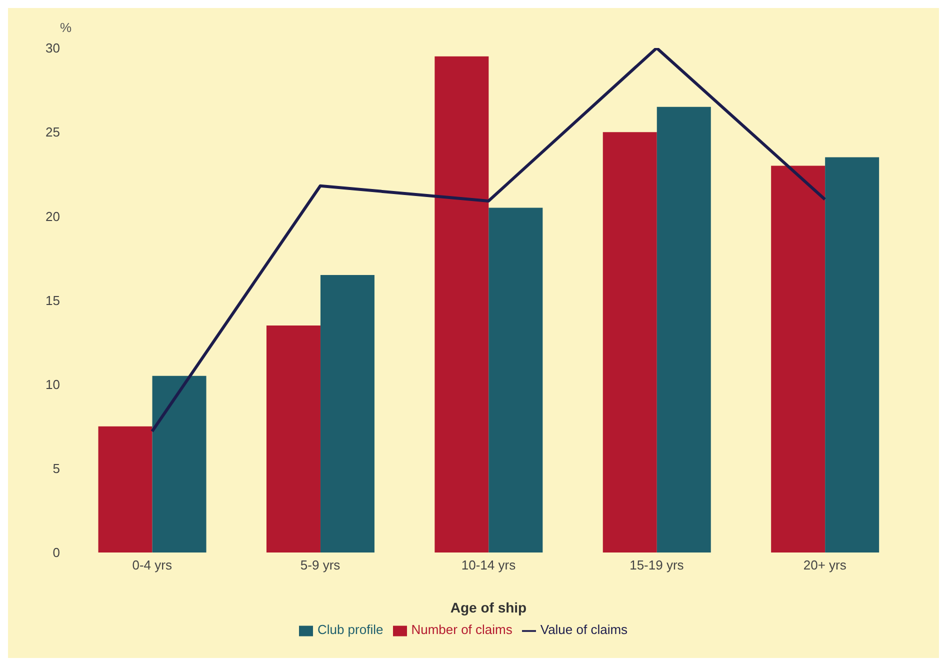  What do you see at coordinates (56, 468) in the screenshot?
I see `y-tick-label: 5` at bounding box center [56, 468].